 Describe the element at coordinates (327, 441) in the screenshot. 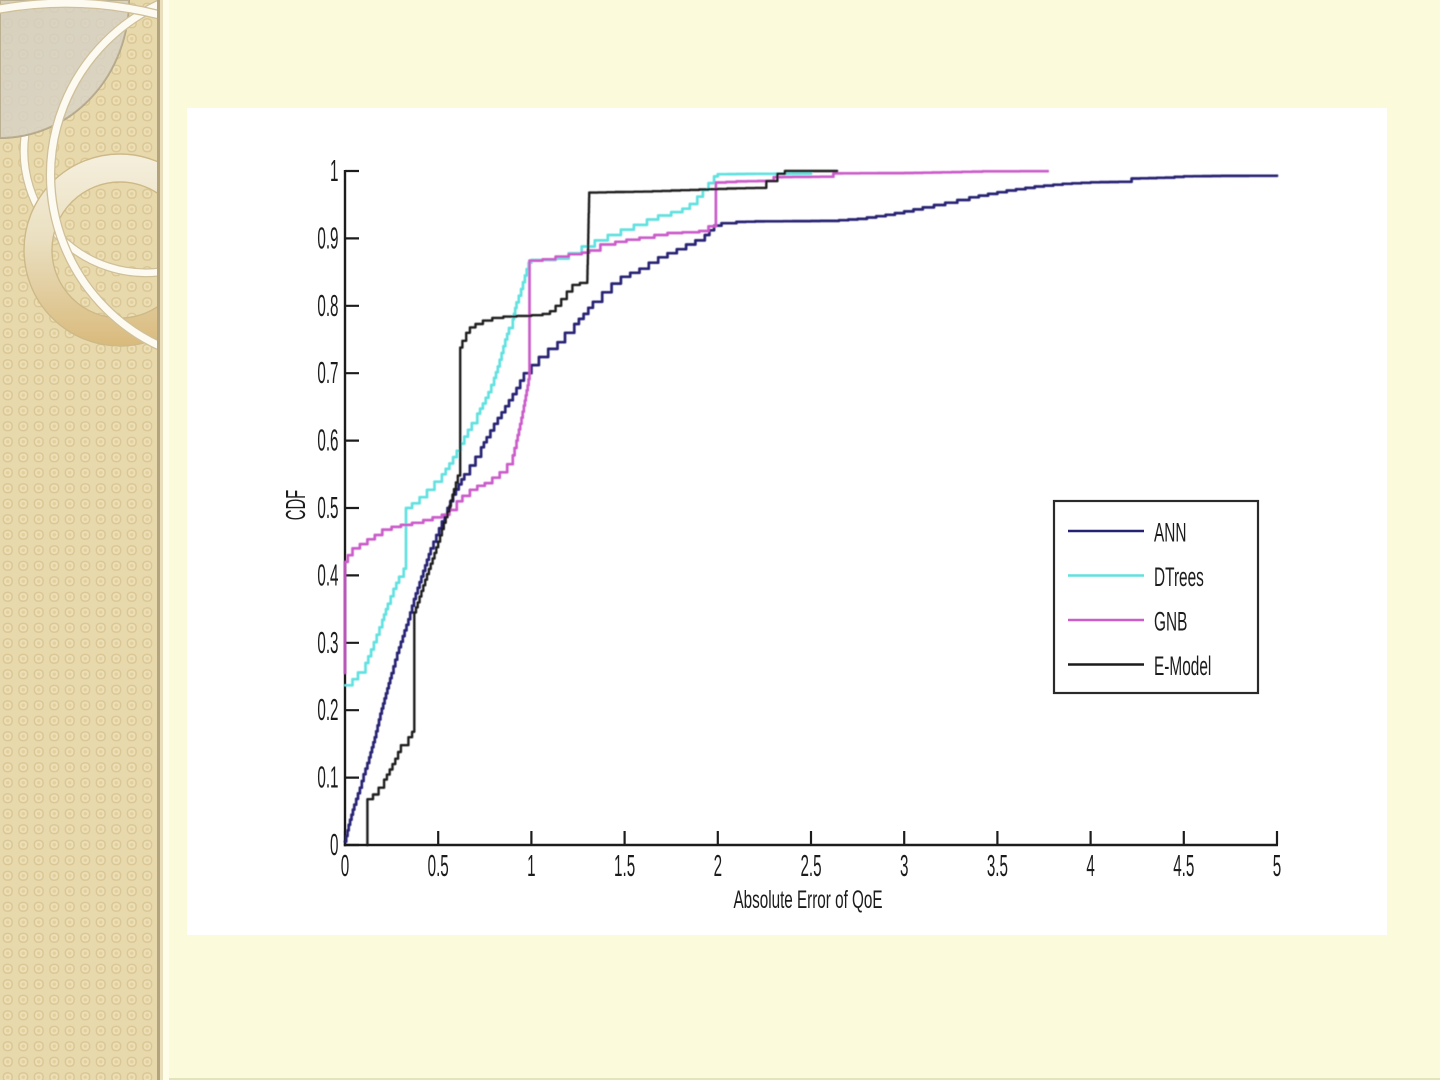

I see `svg-text: 0.6` at that location.